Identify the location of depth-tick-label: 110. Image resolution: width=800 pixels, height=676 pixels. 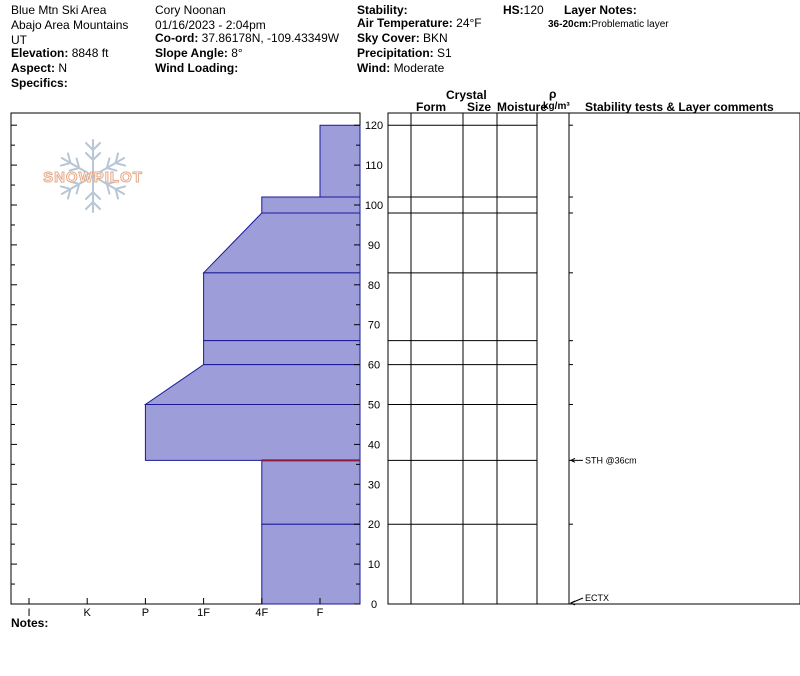
(374, 166).